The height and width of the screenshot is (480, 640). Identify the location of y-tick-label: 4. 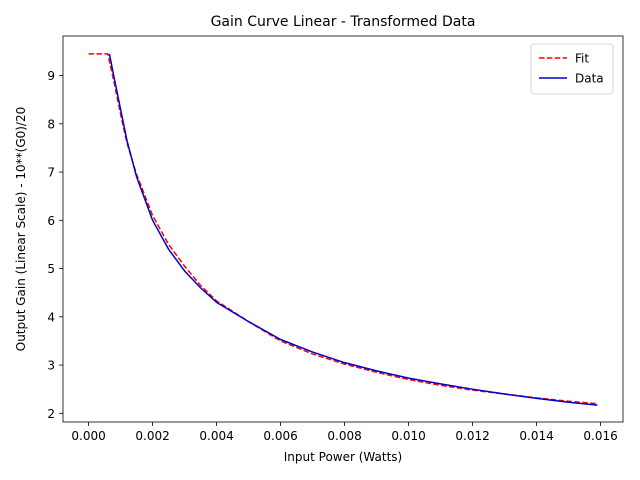
(51, 317).